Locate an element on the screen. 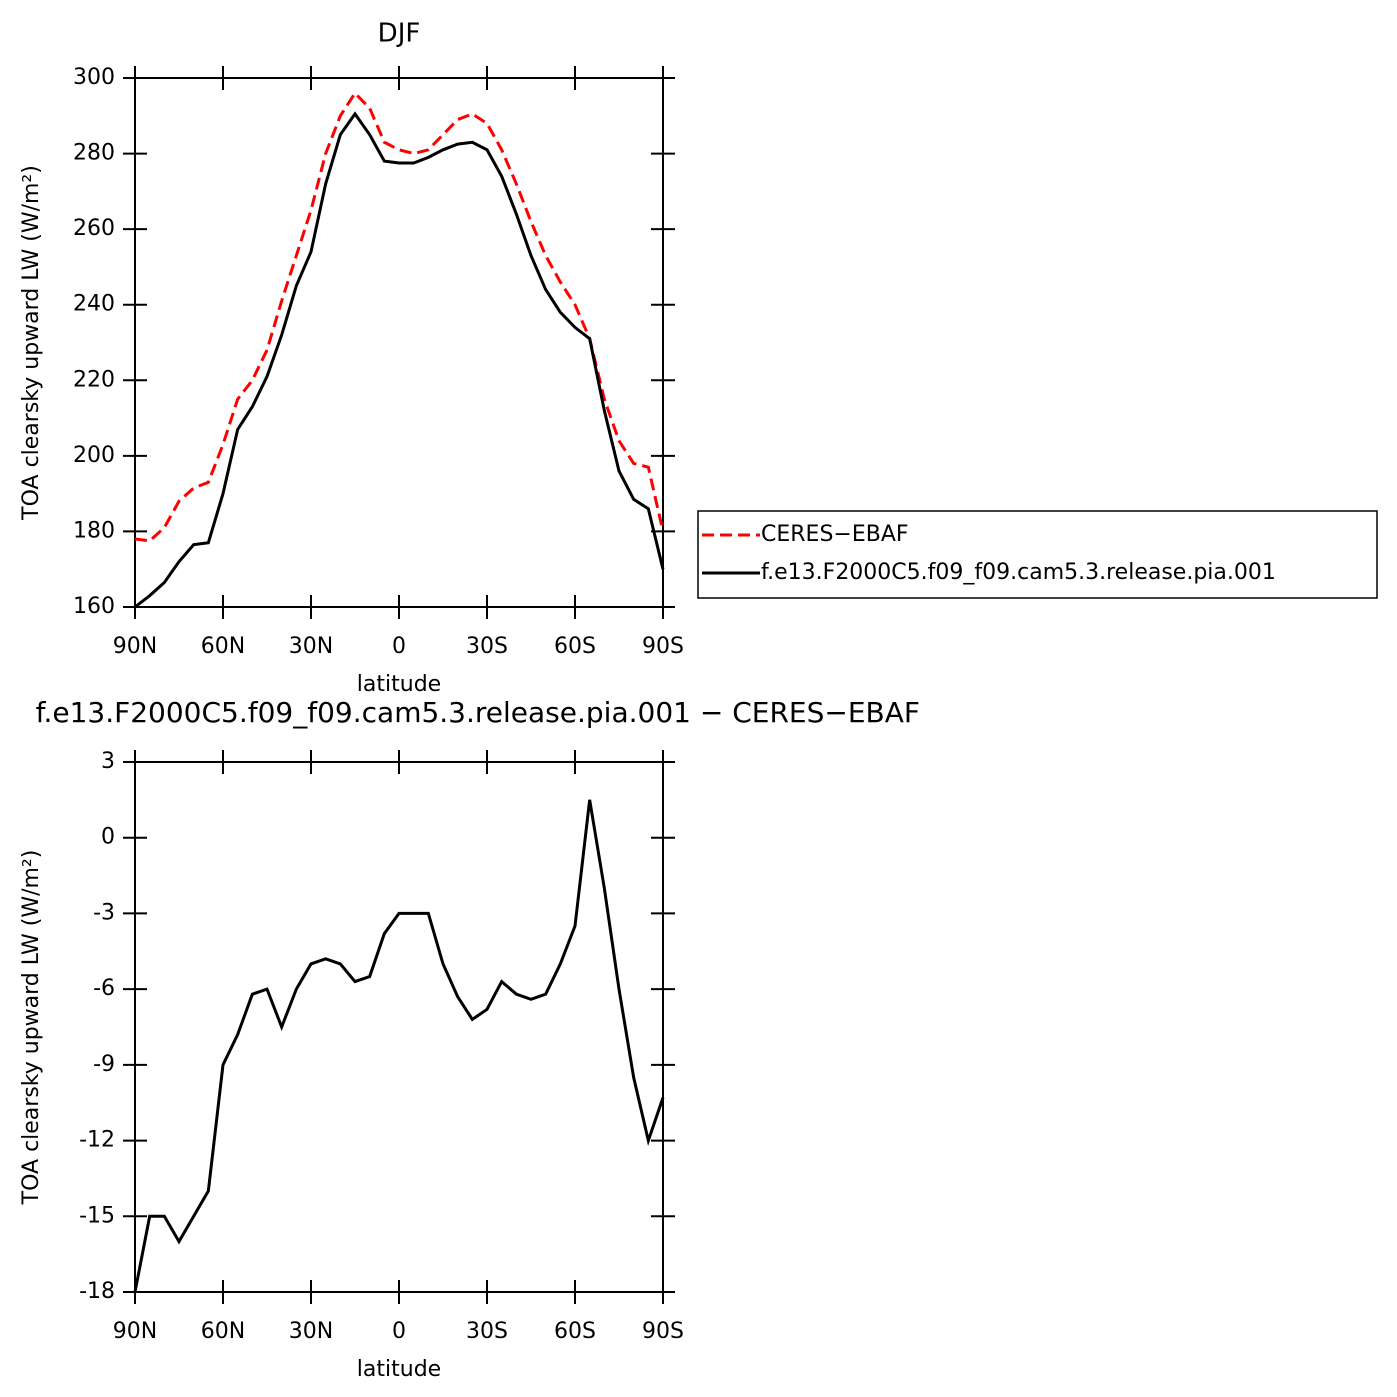  y-tick-label: 260 is located at coordinates (94, 228).